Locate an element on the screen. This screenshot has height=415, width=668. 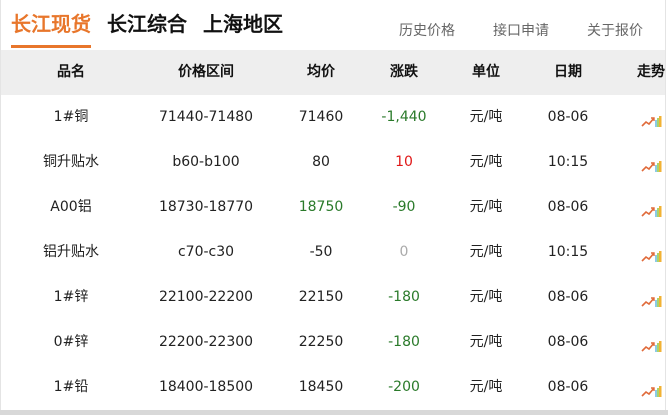
tab-changjiang-spot: 长江现货 is located at coordinates (51, 29).